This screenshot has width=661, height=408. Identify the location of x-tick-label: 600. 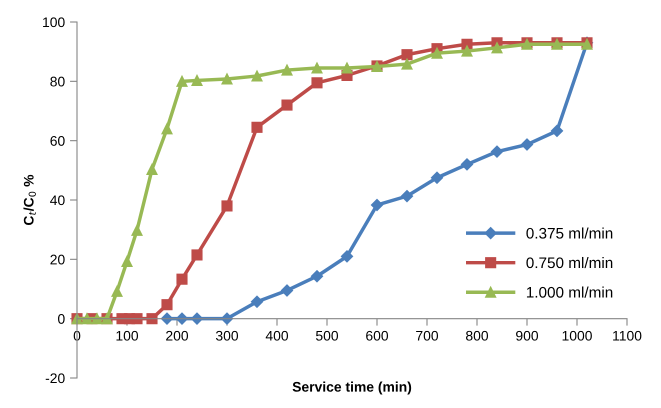
(377, 335).